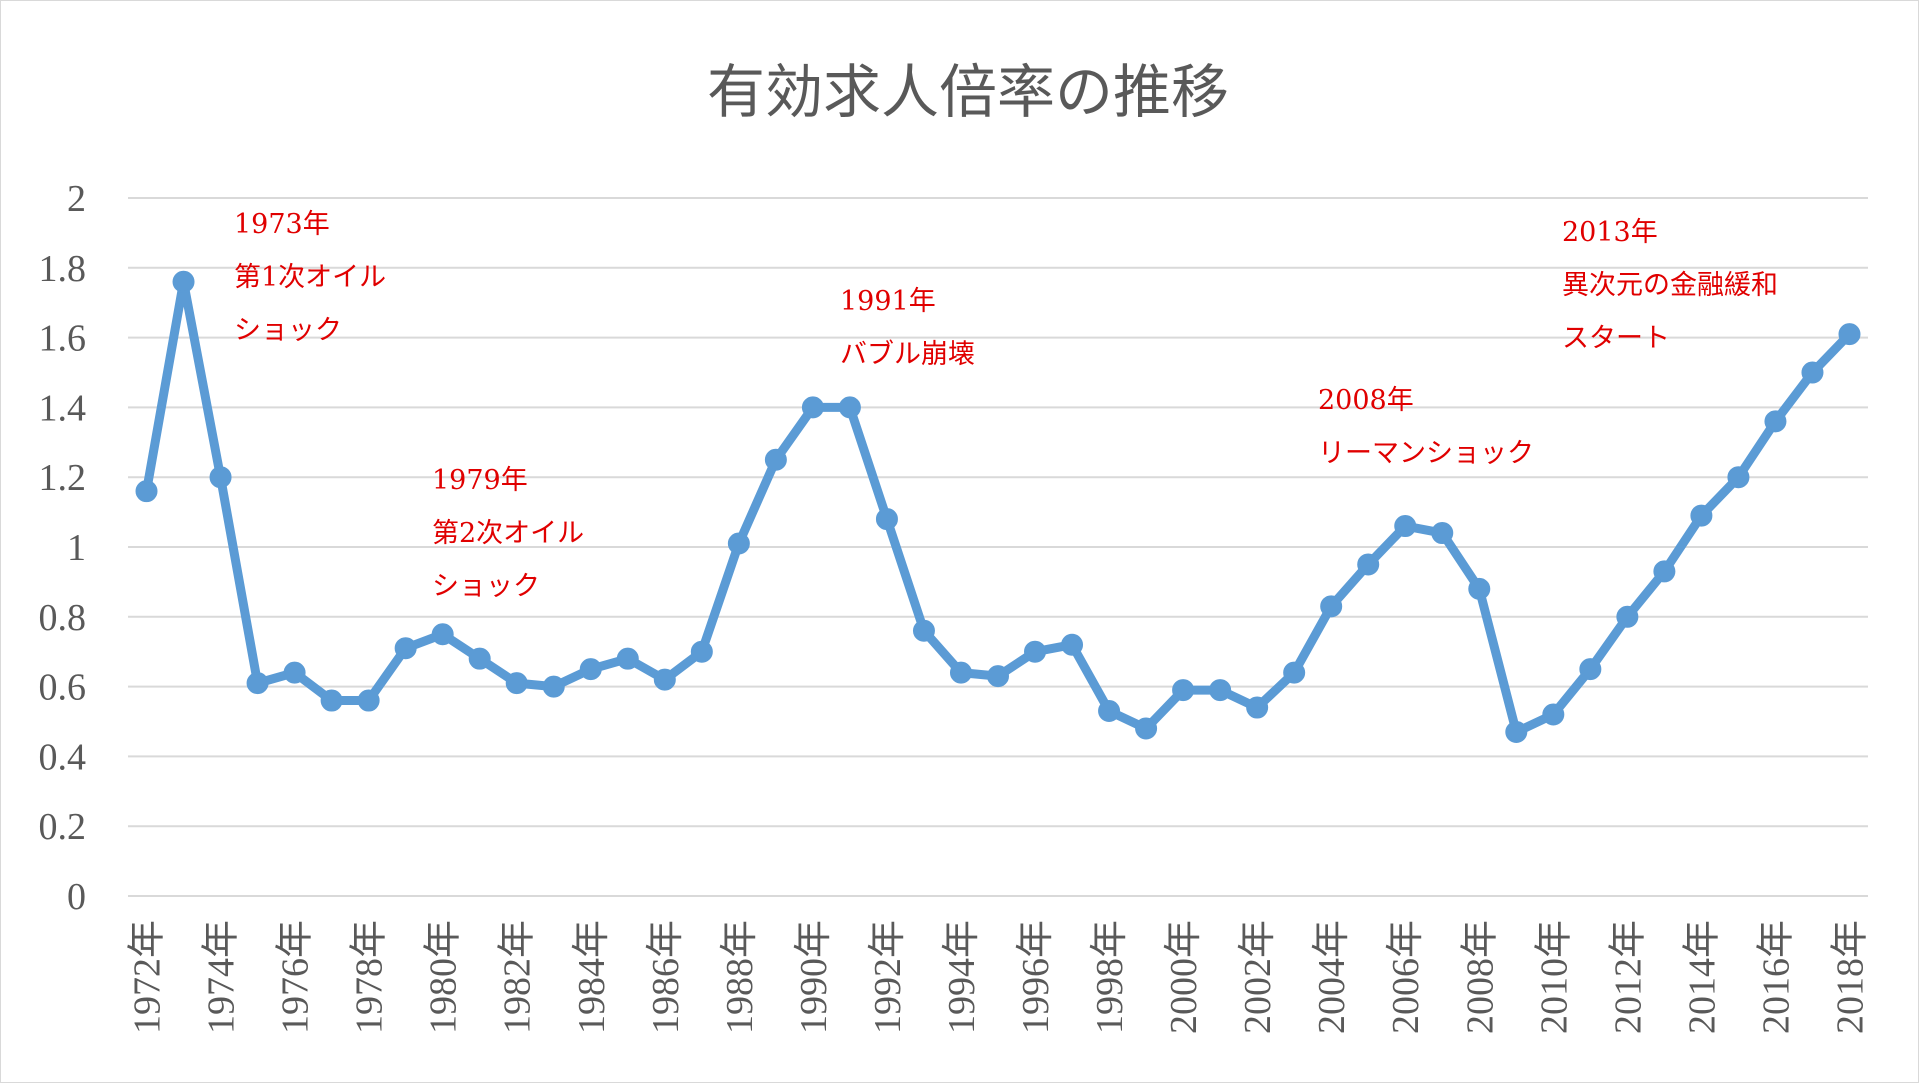 The width and height of the screenshot is (1921, 1085). What do you see at coordinates (282, 224) in the screenshot?
I see `annotation-text: 1973年` at bounding box center [282, 224].